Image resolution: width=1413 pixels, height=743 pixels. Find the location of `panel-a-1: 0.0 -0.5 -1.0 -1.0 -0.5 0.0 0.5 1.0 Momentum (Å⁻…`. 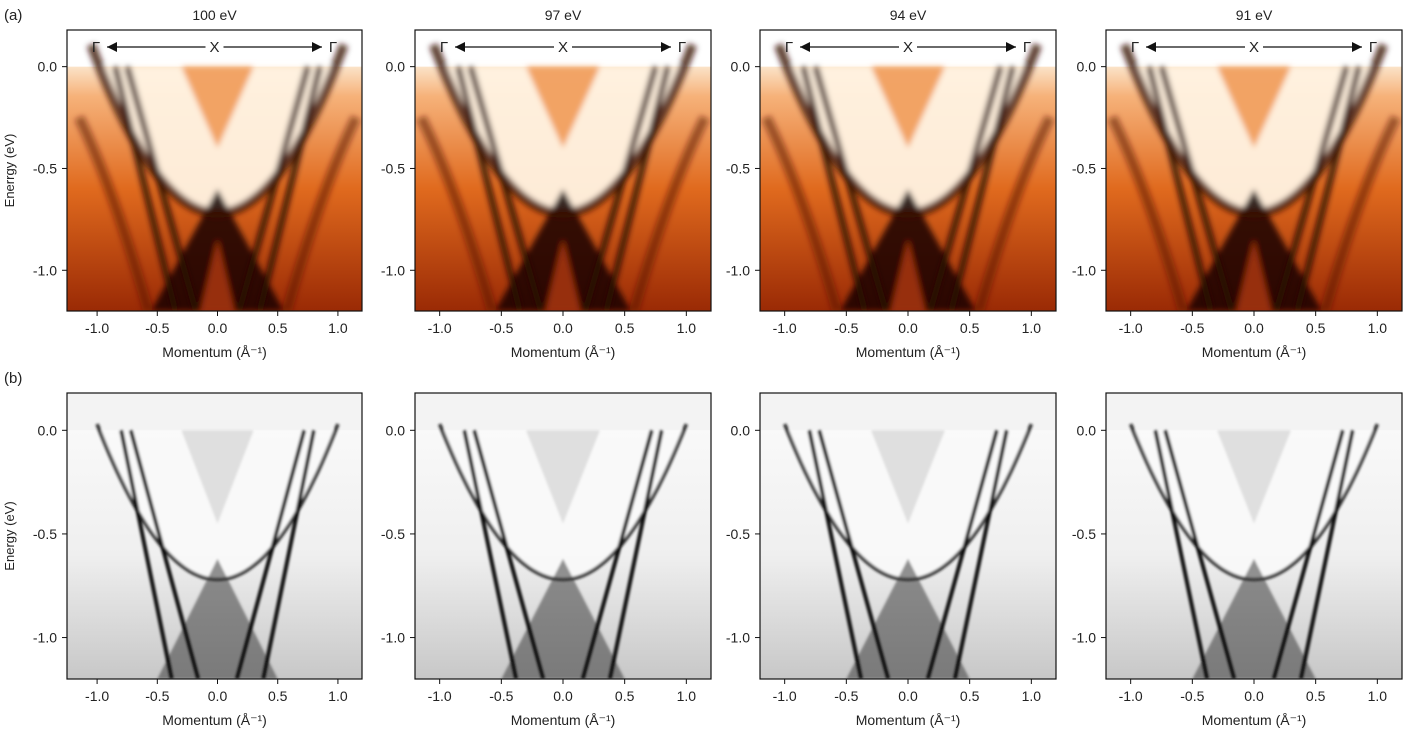

panel-a-1: 0.0 -0.5 -1.0 -1.0 -0.5 0.0 0.5 1.0 Momentum (Å⁻… is located at coordinates (182, 183).